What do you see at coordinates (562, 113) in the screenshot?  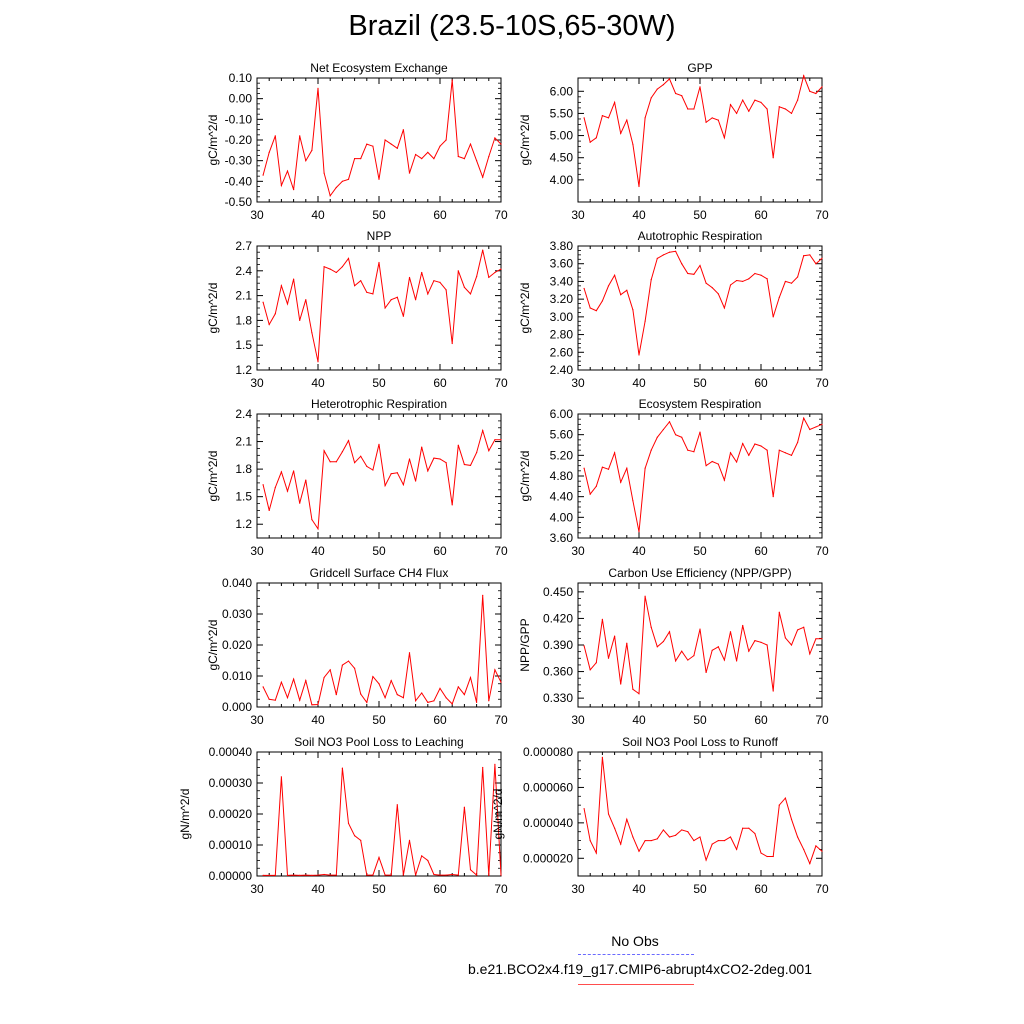 I see `y-tick-label: 5.50` at bounding box center [562, 113].